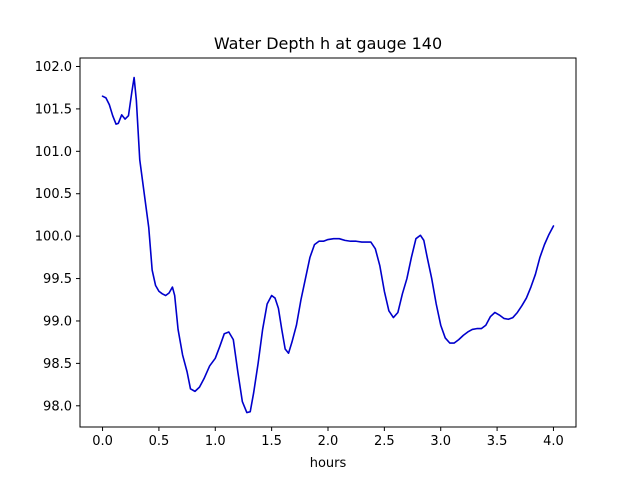  What do you see at coordinates (53, 194) in the screenshot?
I see `y-tick-label: 100.5` at bounding box center [53, 194].